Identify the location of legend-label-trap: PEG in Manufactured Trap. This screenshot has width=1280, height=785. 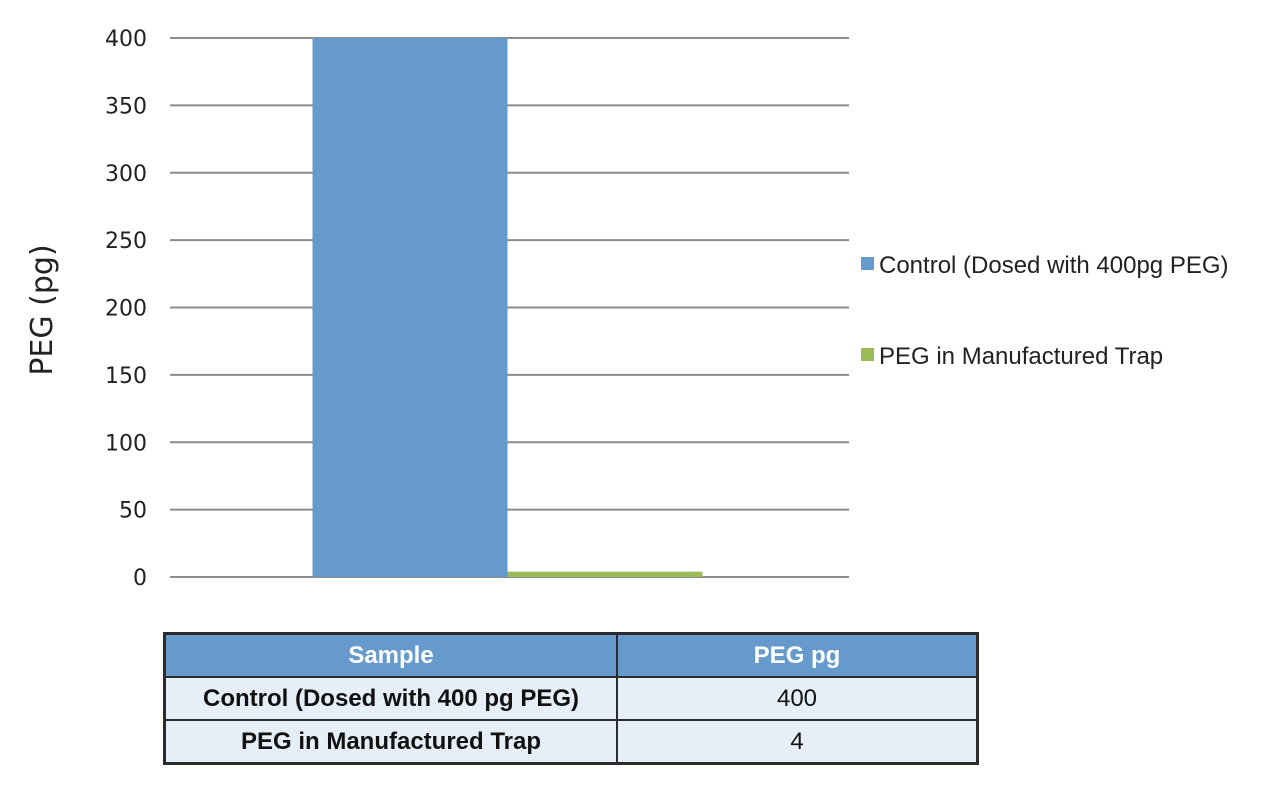
(1021, 356).